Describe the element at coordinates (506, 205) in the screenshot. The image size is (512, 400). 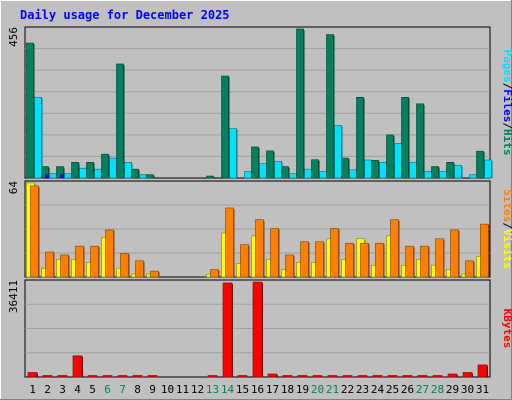
I see `legend-part: Sites` at that location.